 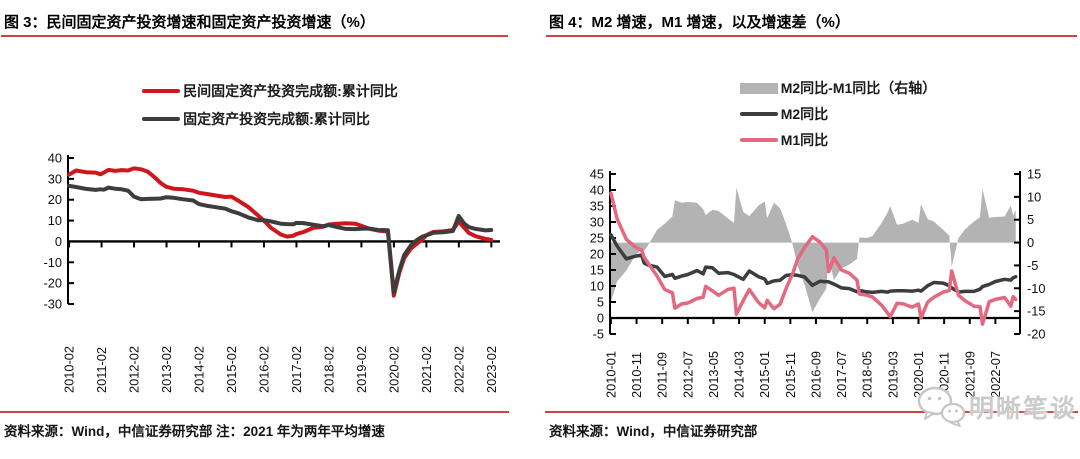 I want to click on legend-item-private-fai: 民间固定资产投资完成额:累计同比, so click(x=270, y=91).